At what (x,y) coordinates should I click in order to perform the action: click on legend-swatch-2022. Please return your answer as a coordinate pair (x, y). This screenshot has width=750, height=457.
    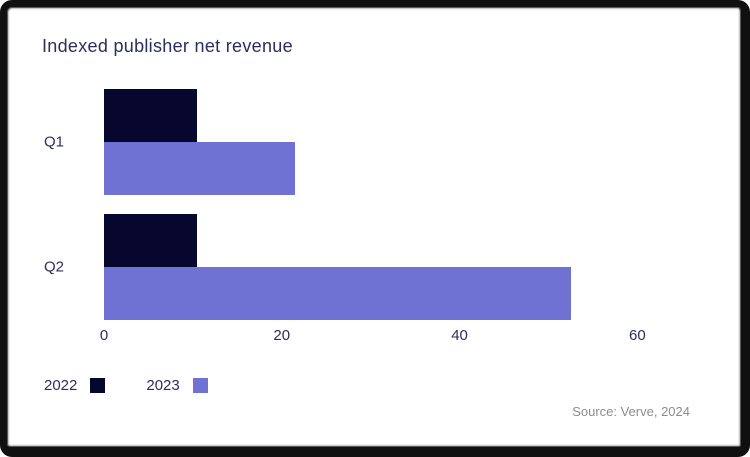
    Looking at the image, I should click on (98, 385).